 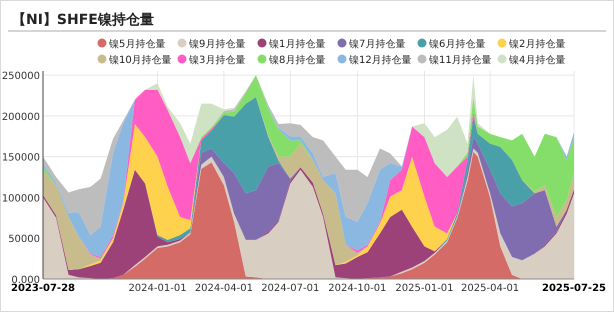 What do you see at coordinates (460, 60) in the screenshot?
I see `legend-label: 镍11月持仓量` at bounding box center [460, 60].